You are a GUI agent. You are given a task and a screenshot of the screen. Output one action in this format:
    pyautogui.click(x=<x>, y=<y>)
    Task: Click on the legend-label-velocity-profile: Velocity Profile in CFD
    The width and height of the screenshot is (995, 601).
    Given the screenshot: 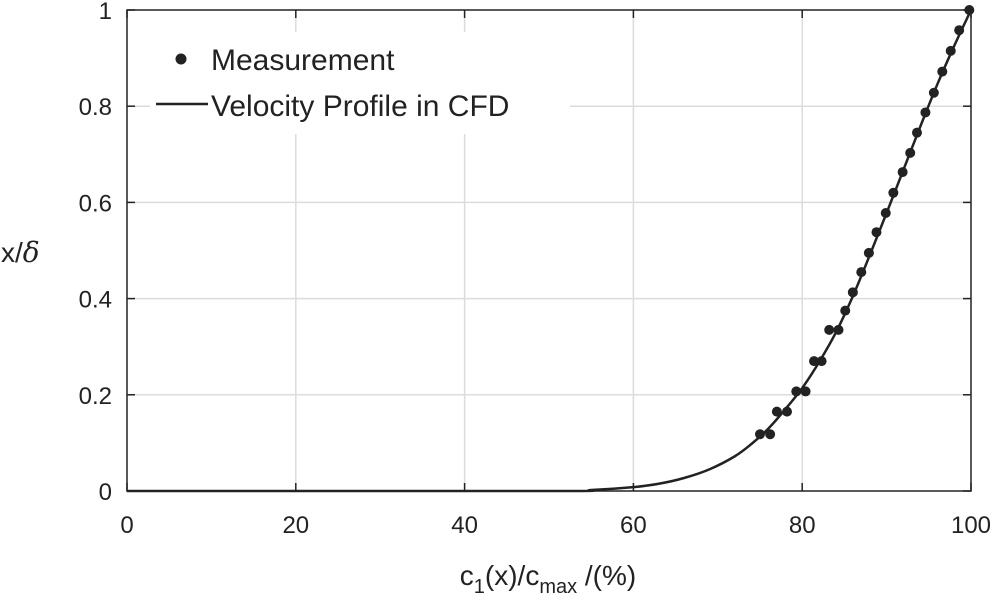 What is the action you would take?
    pyautogui.click(x=360, y=106)
    